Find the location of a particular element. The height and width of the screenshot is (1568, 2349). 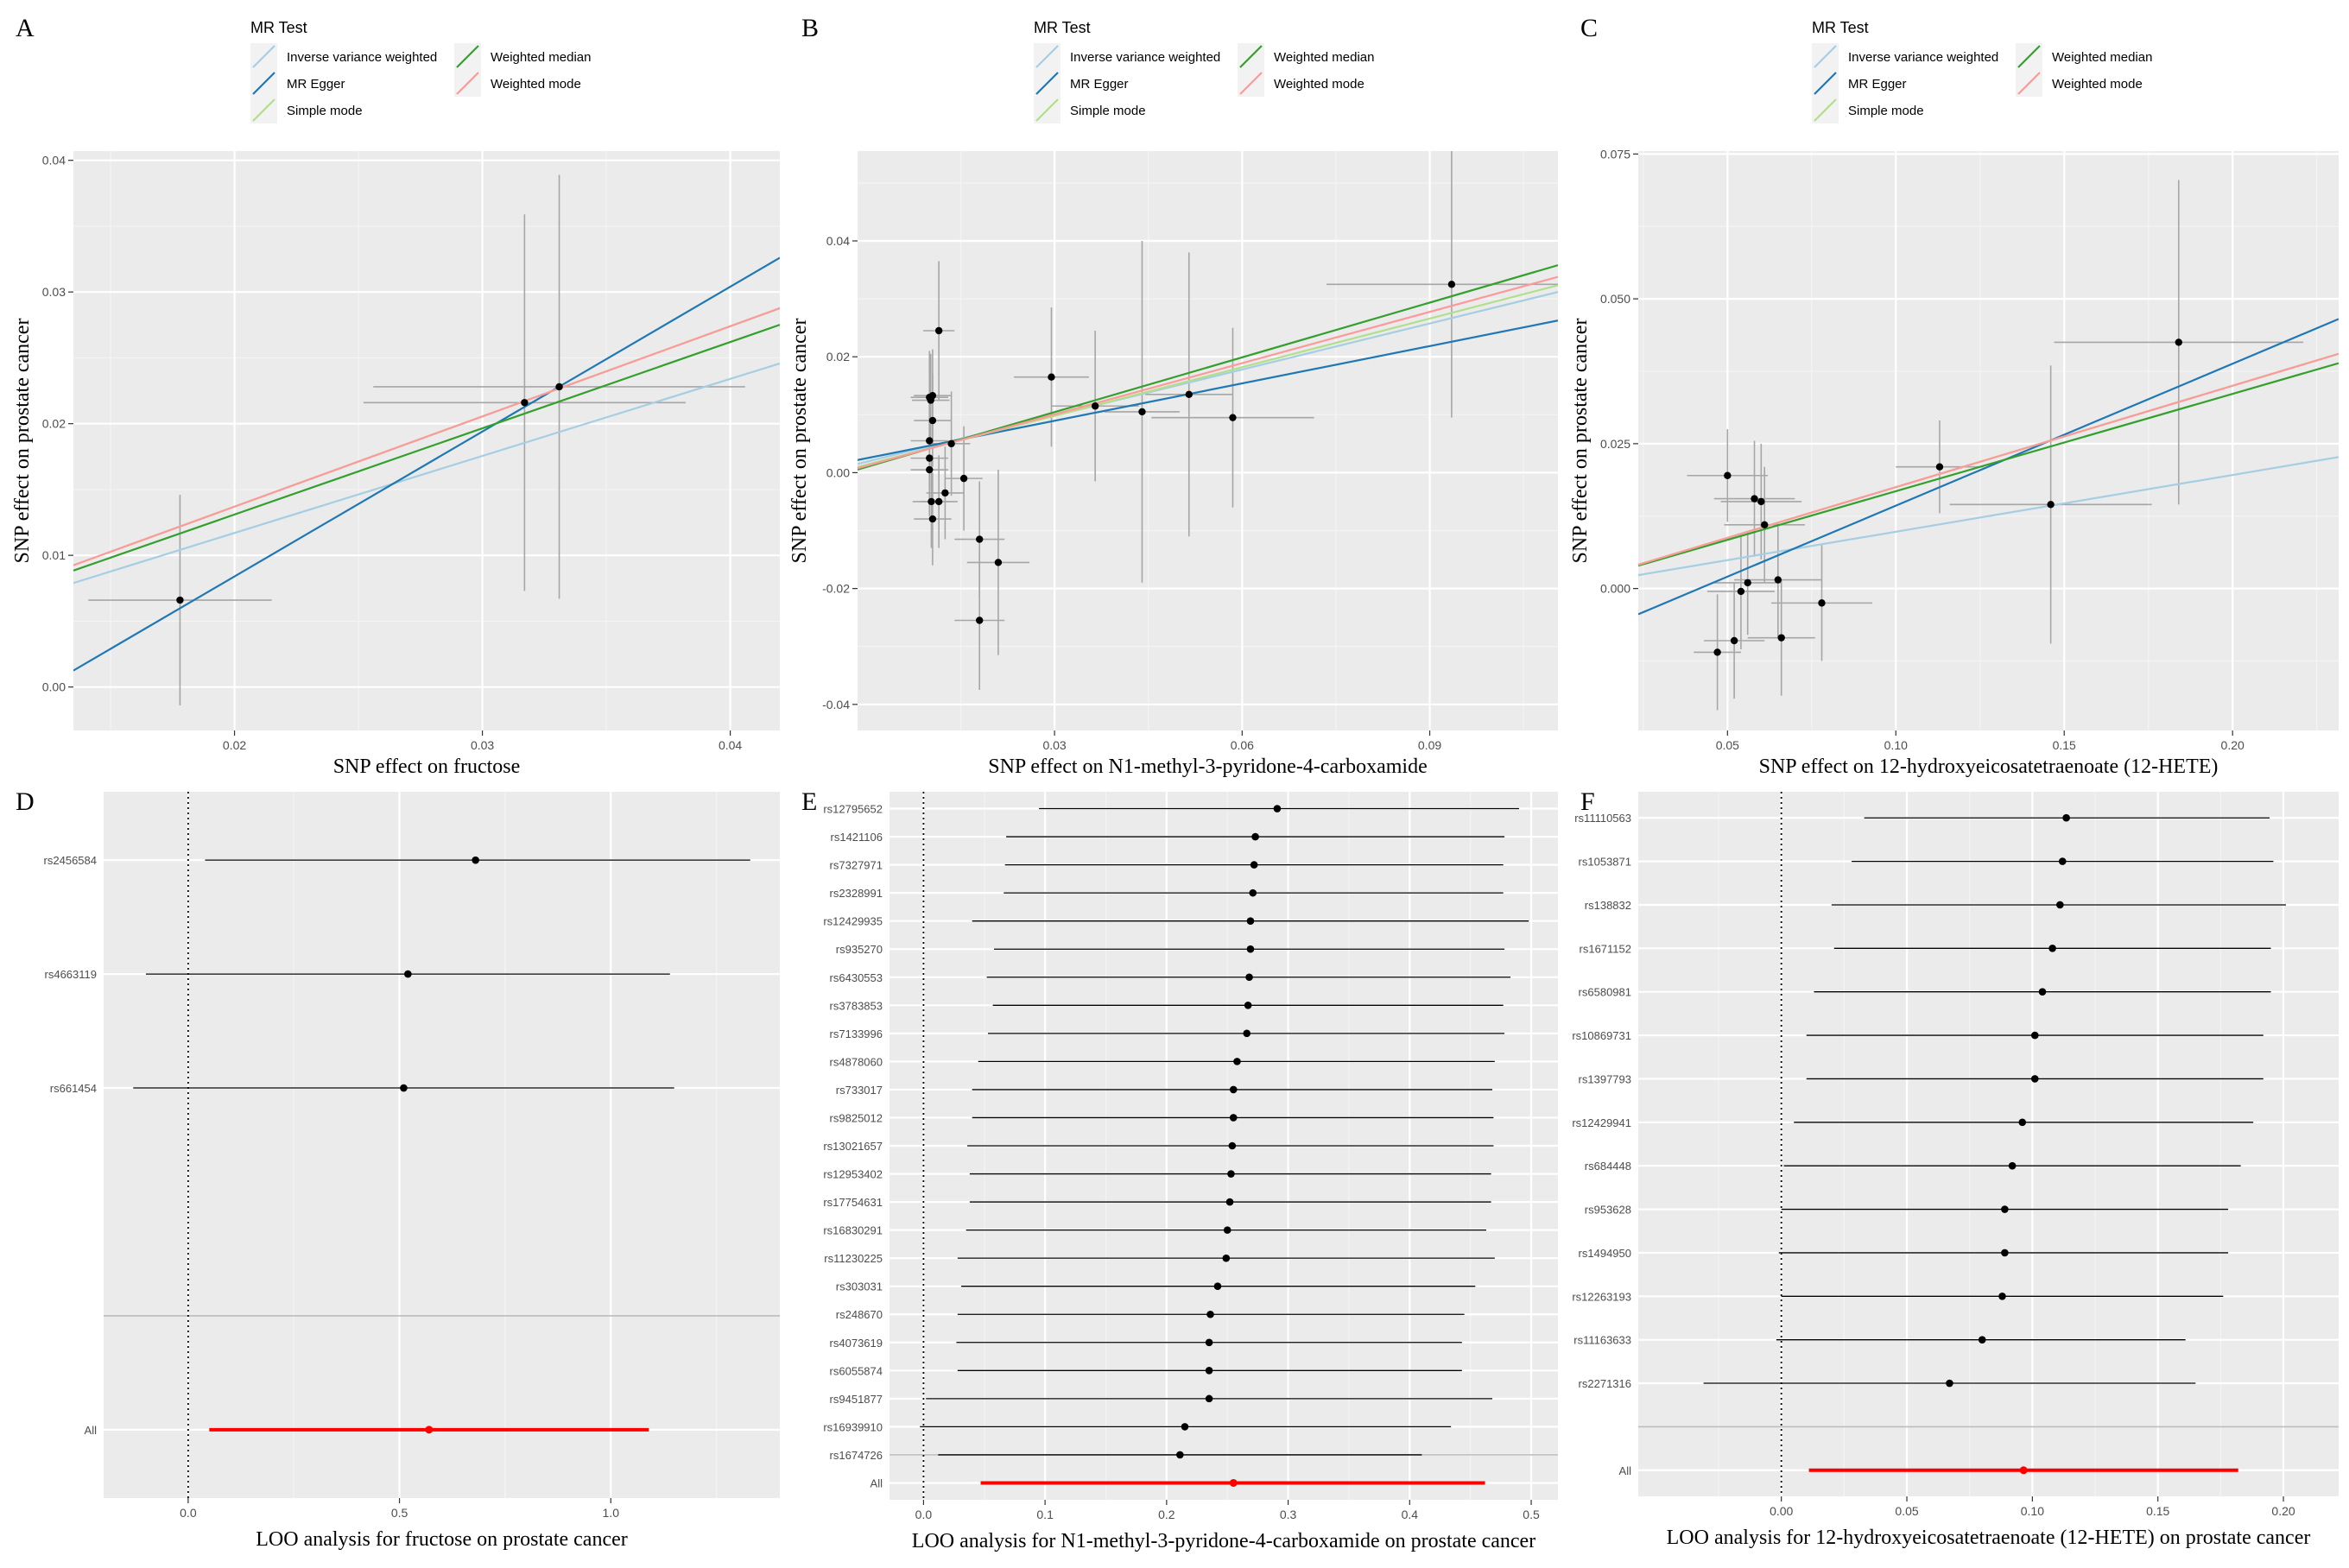

legend-title: MR Test is located at coordinates (1062, 27).